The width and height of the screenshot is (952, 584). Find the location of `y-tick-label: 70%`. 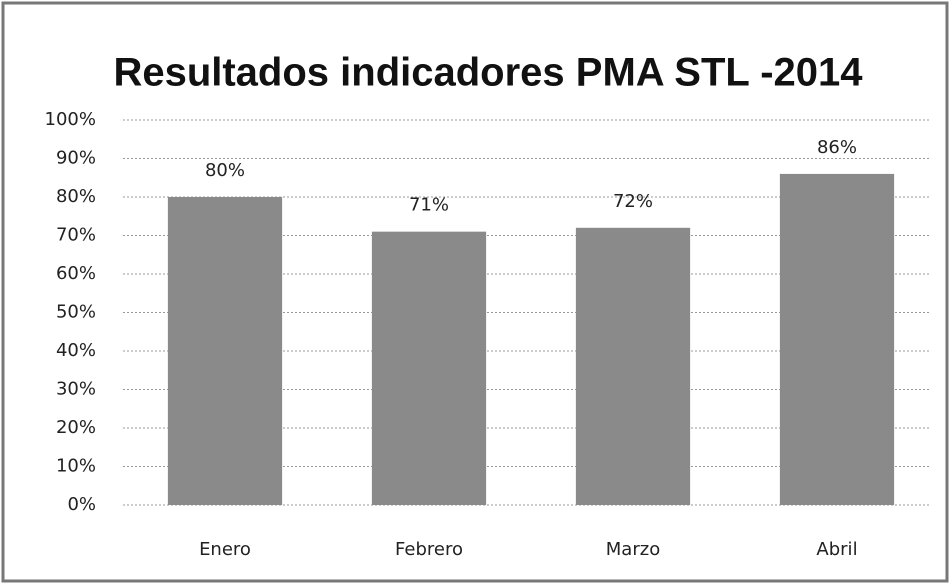

y-tick-label: 70% is located at coordinates (76, 235).